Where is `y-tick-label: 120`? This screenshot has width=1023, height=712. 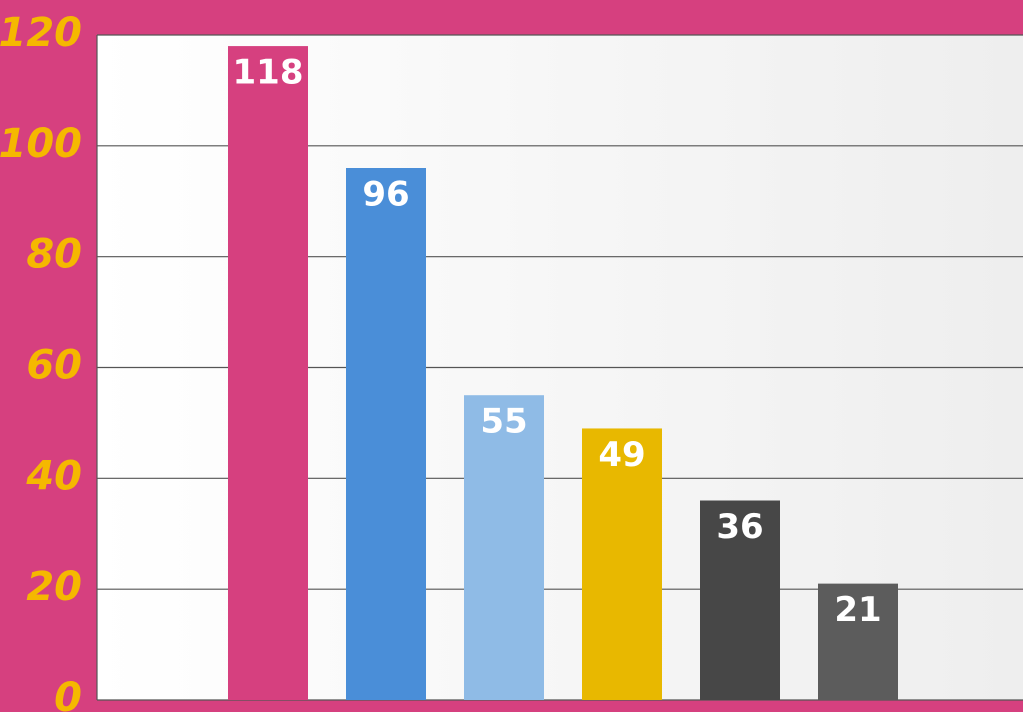
y-tick-label: 120 is located at coordinates (41, 33).